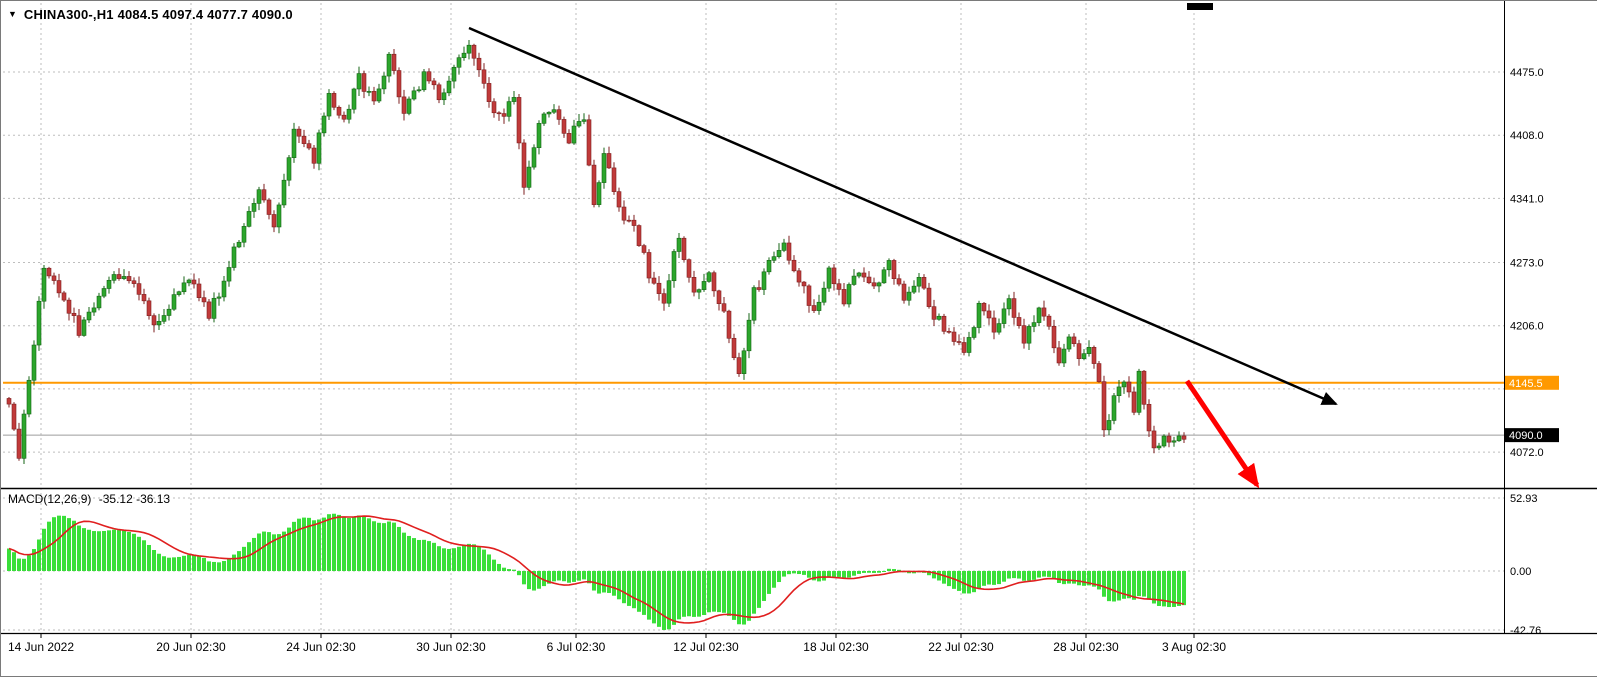 This screenshot has height=677, width=1597. What do you see at coordinates (576, 647) in the screenshot?
I see `svg-text: 6 Jul 02:30` at bounding box center [576, 647].